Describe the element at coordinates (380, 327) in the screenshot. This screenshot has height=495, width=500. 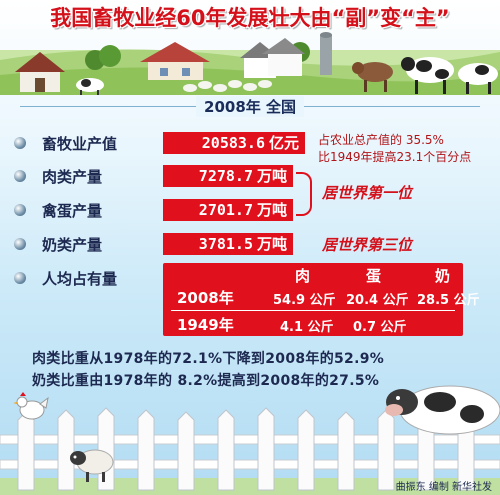
I see `table-cell: 0.7 公斤` at that location.